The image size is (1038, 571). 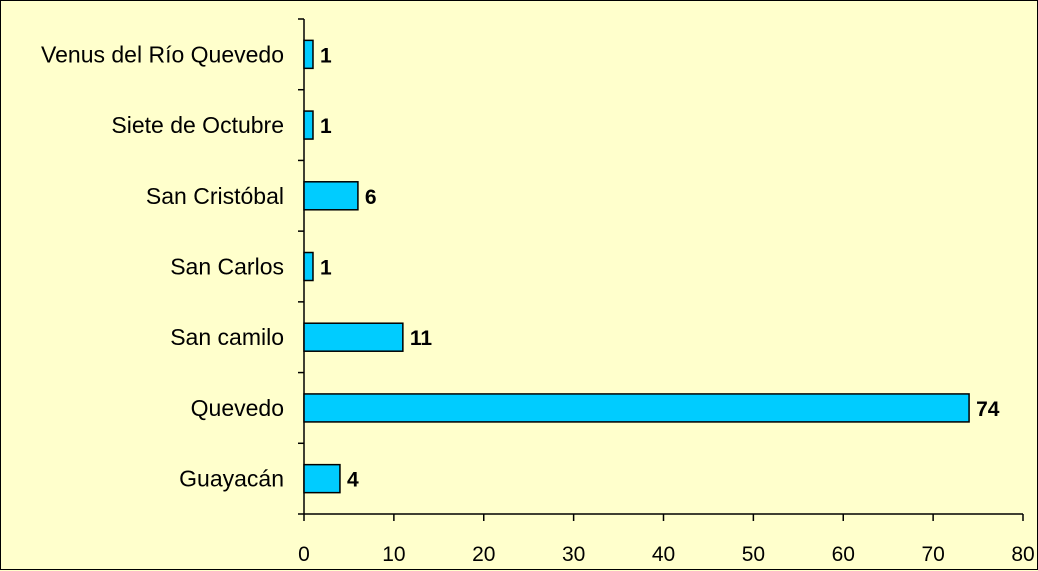 What do you see at coordinates (988, 409) in the screenshot?
I see `data-label: 74` at bounding box center [988, 409].